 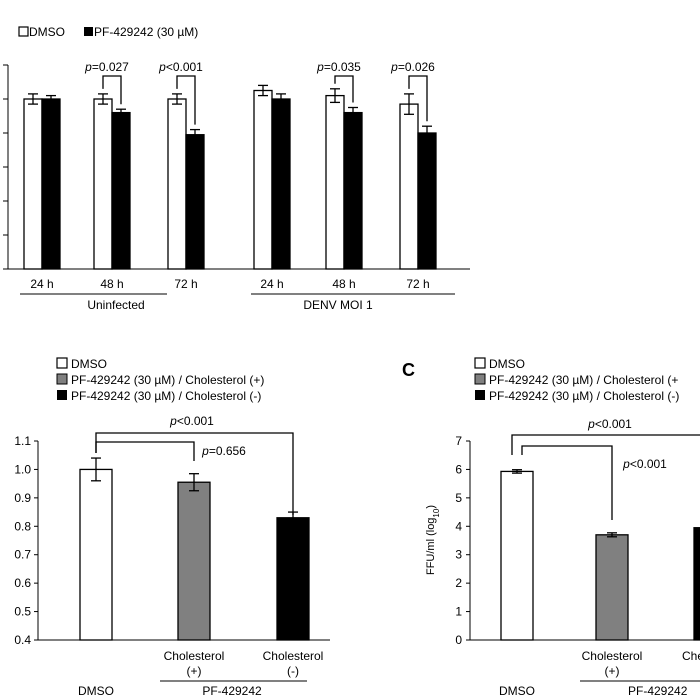 I want to click on top-legend: DMSO PF-429242 (30 µM), so click(x=108, y=32).